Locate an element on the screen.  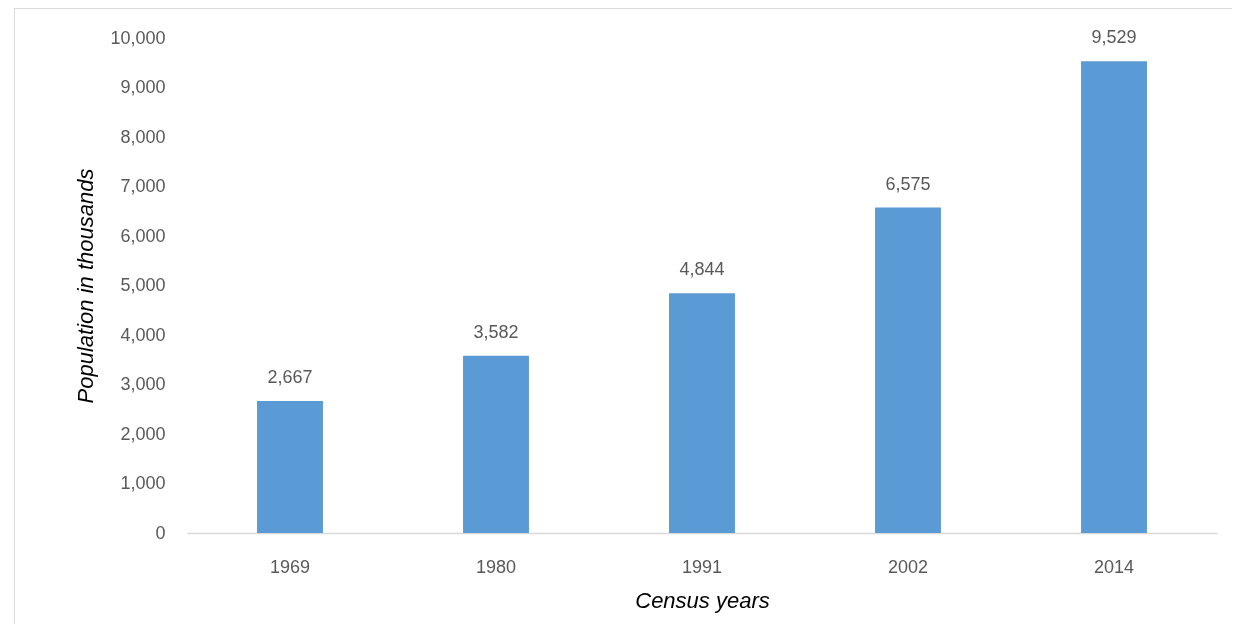
y-tick-label: 7,000 is located at coordinates (143, 186).